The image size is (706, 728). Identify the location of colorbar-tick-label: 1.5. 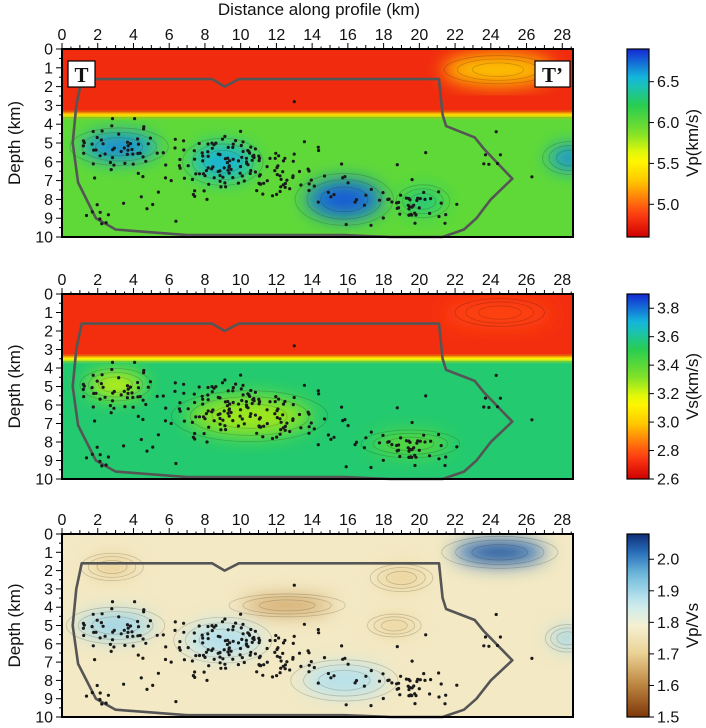
(668, 718).